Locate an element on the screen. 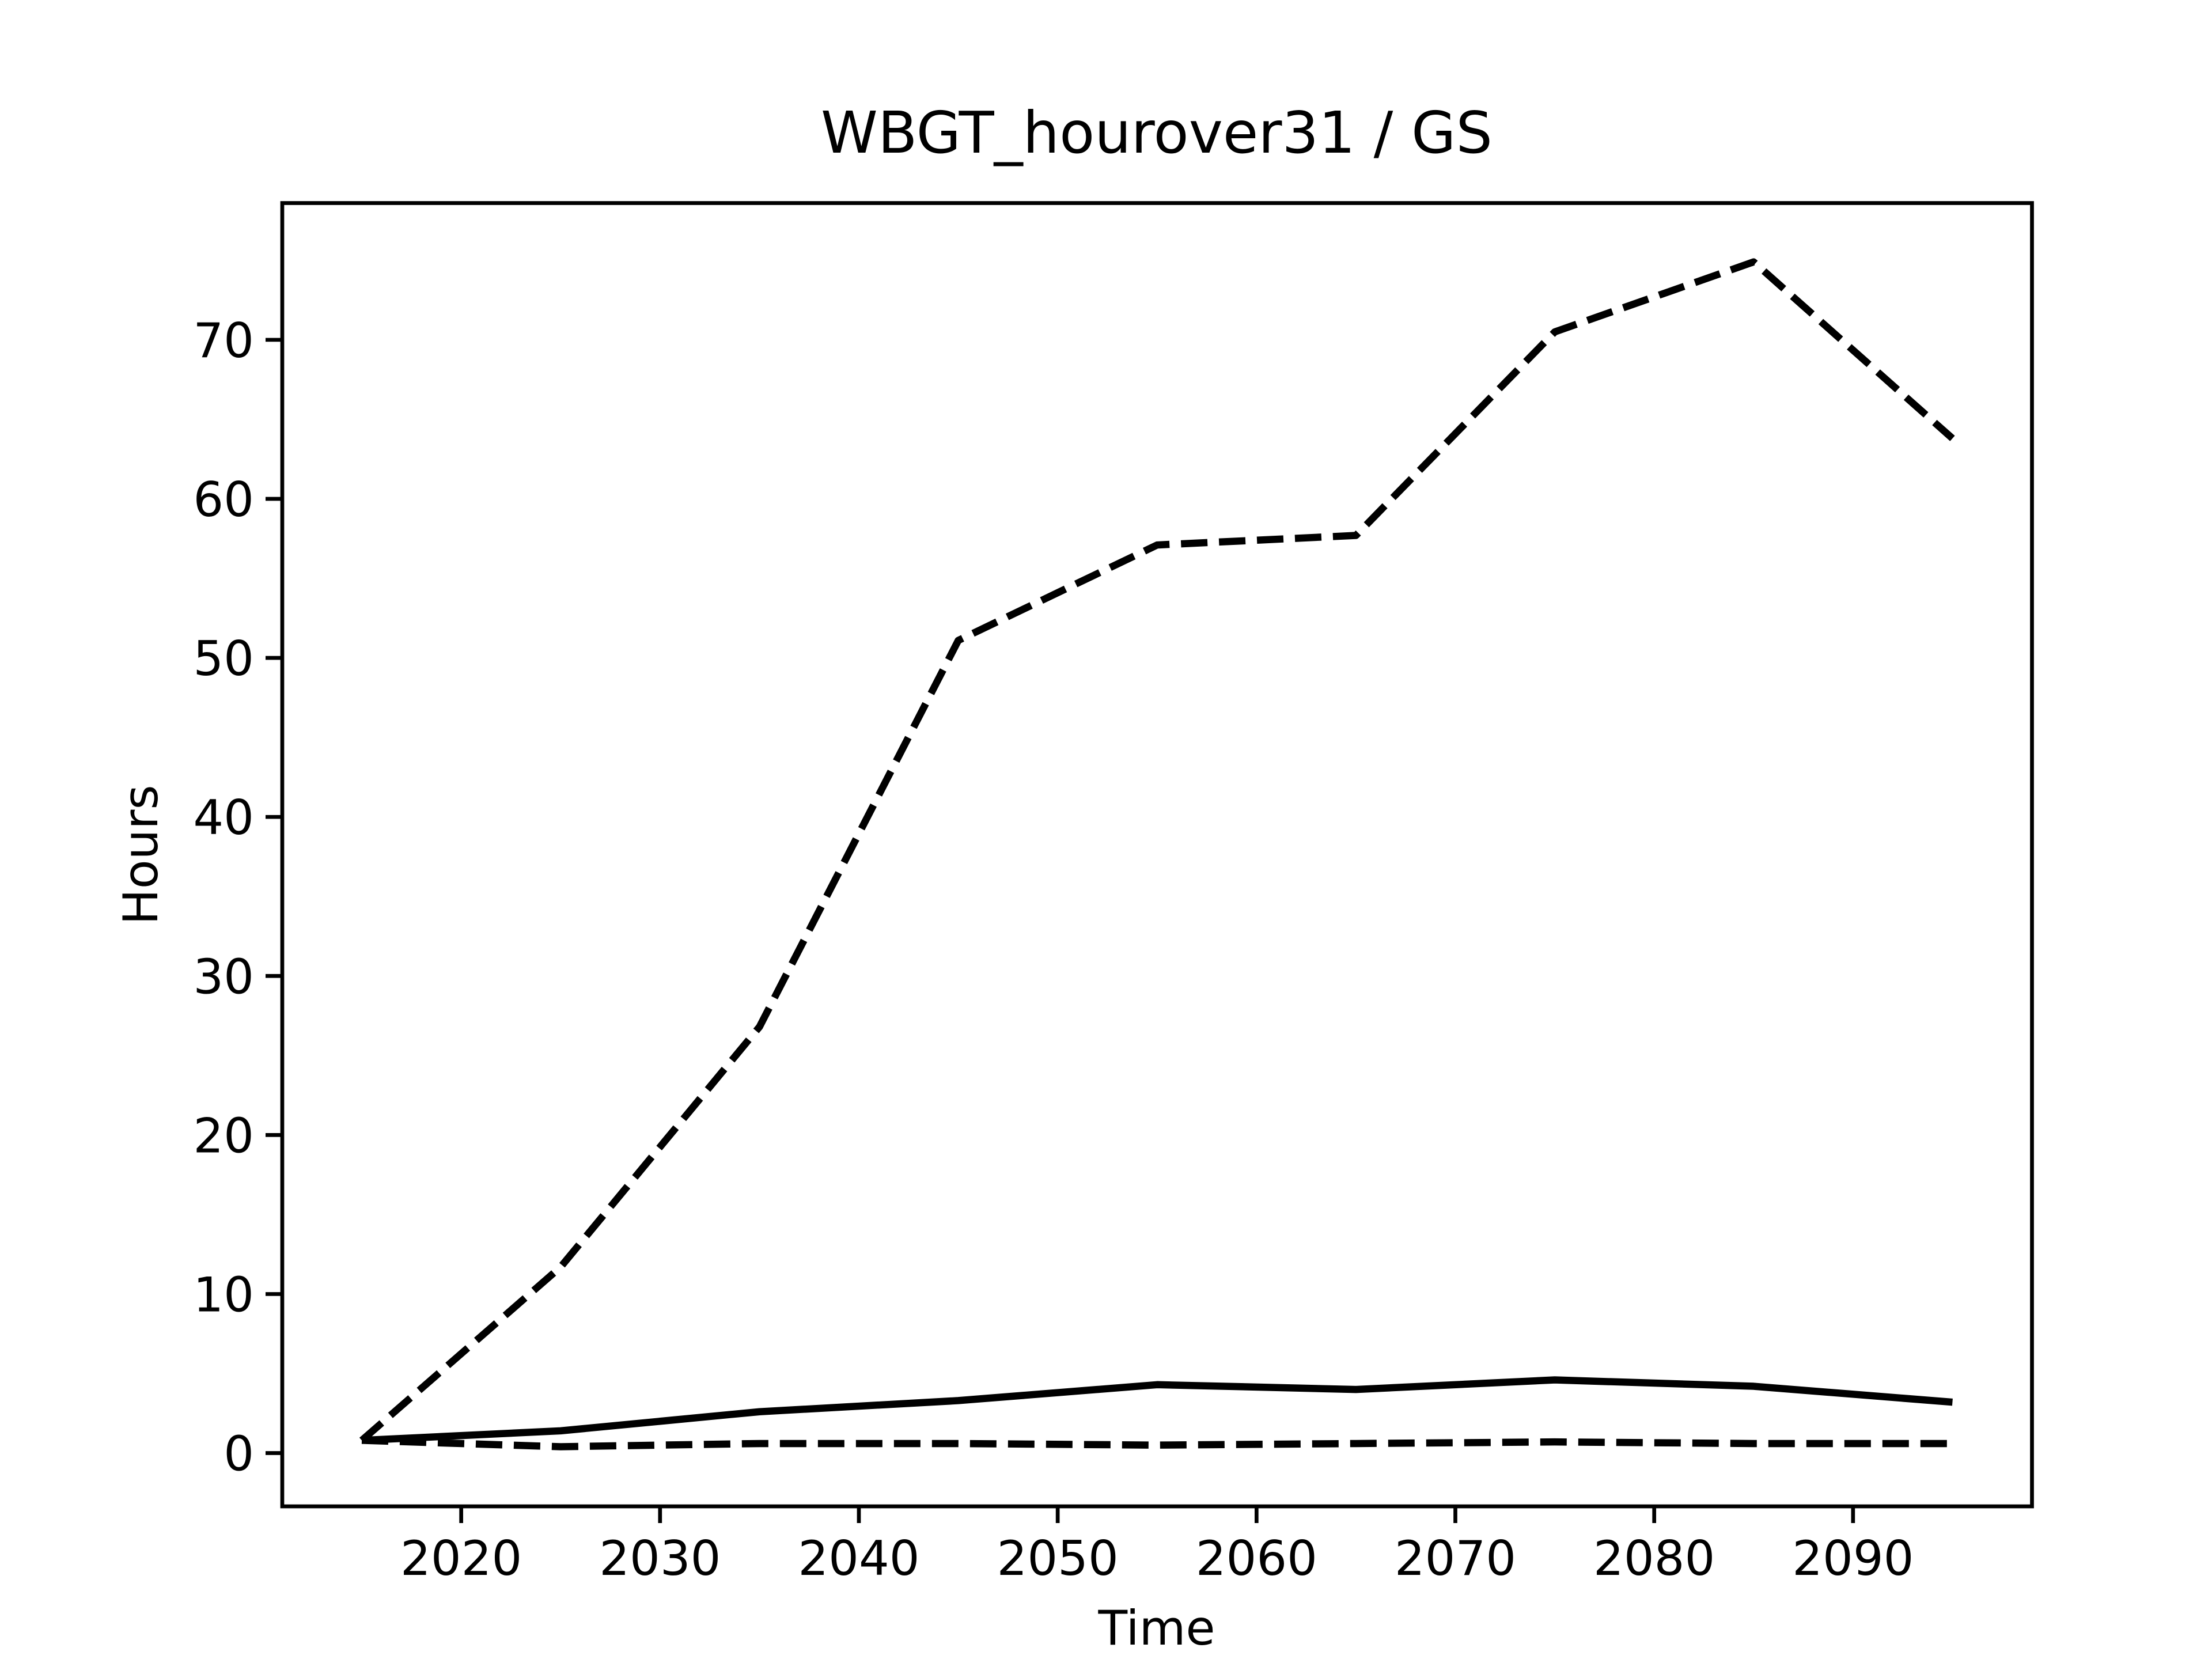 Image resolution: width=2212 pixels, height=1659 pixels. y-tick-label: 0 is located at coordinates (239, 1454).